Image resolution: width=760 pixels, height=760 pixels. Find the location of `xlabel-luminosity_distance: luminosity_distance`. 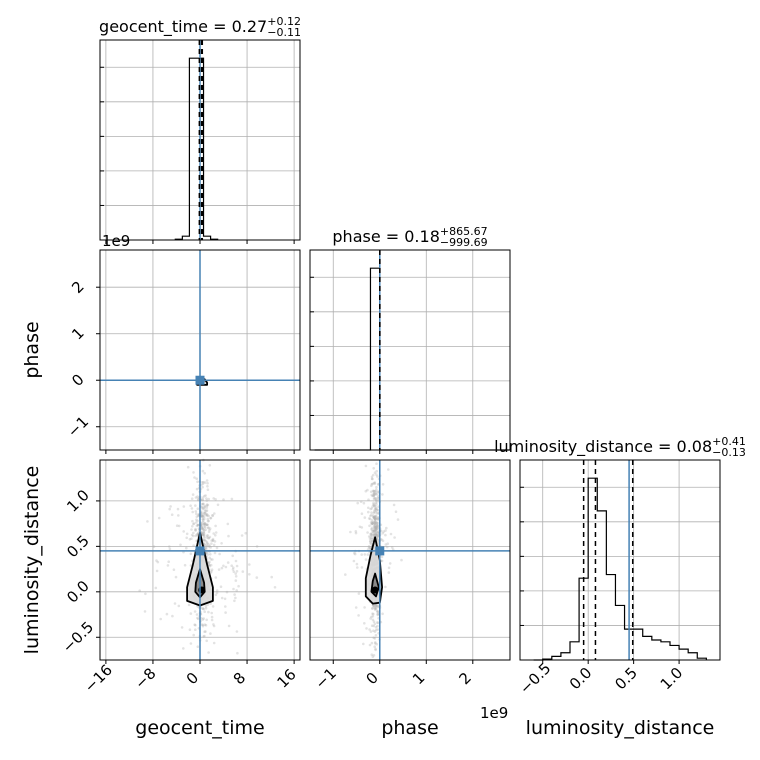

xlabel-luminosity_distance: luminosity_distance is located at coordinates (620, 728).